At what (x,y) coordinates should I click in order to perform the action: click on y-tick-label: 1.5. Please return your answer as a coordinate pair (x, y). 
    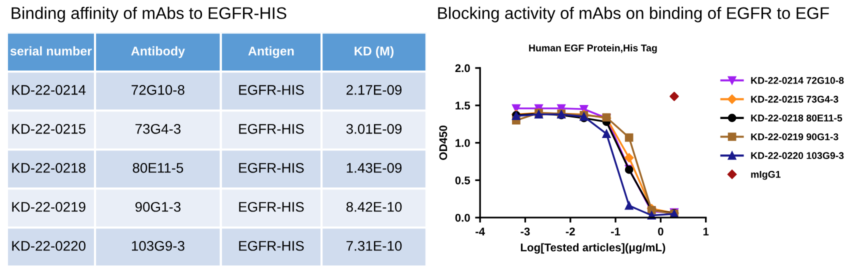
    Looking at the image, I should click on (463, 106).